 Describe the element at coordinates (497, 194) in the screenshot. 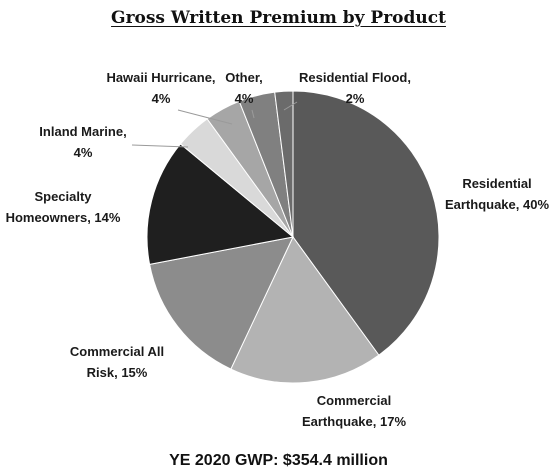

I see `slice-label-residential-earthquake: Residential Earthquake, 40%` at that location.